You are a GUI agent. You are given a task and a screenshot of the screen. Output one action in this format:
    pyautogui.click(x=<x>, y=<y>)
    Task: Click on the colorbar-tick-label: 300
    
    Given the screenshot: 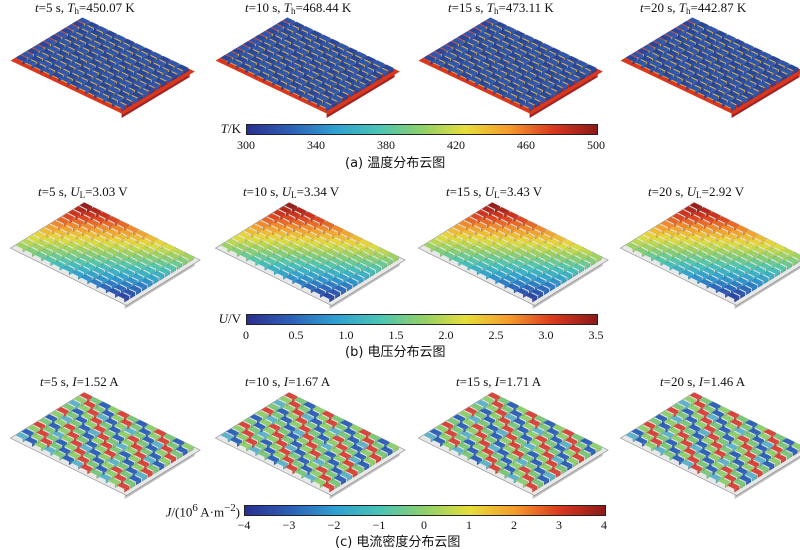 What is the action you would take?
    pyautogui.click(x=246, y=145)
    